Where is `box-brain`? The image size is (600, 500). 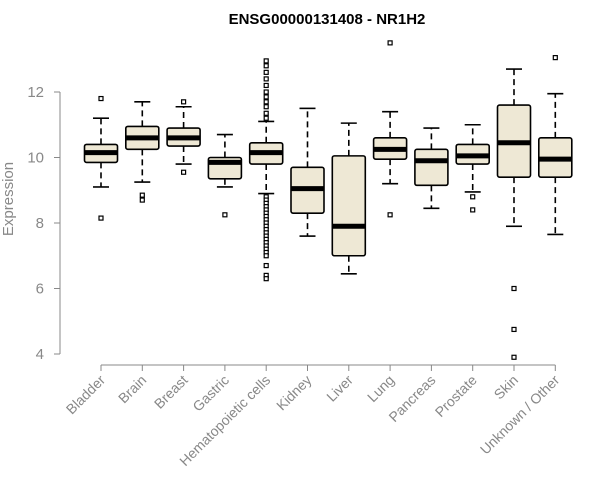 box-brain is located at coordinates (142, 152).